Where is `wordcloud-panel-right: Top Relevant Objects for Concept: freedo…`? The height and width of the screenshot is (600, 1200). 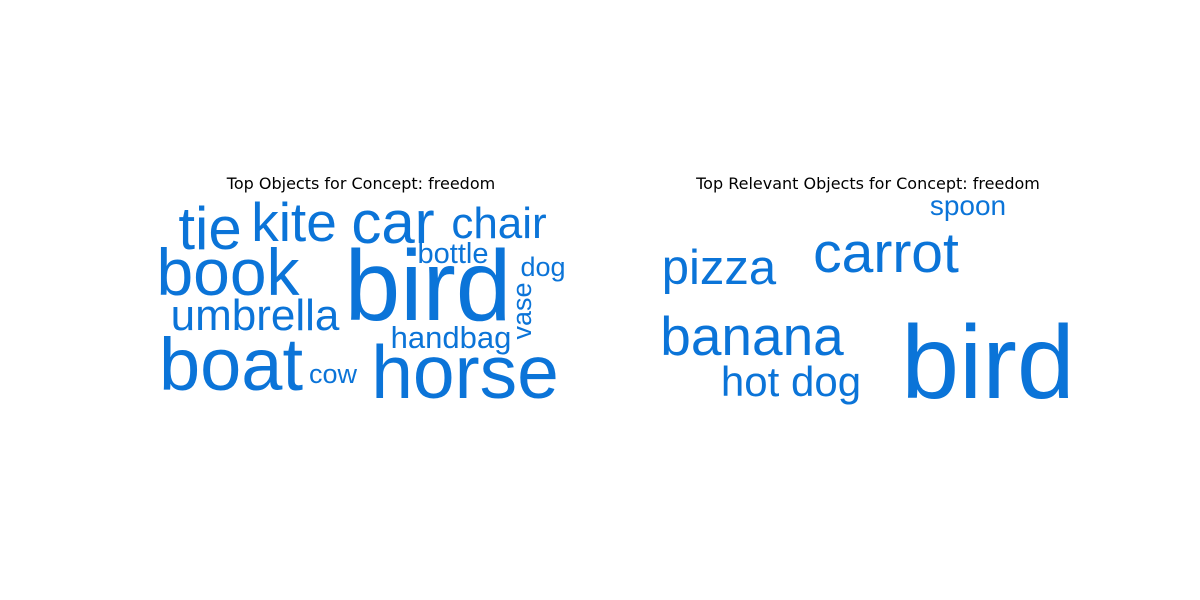 wordcloud-panel-right: Top Relevant Objects for Concept: freedo… is located at coordinates (867, 297).